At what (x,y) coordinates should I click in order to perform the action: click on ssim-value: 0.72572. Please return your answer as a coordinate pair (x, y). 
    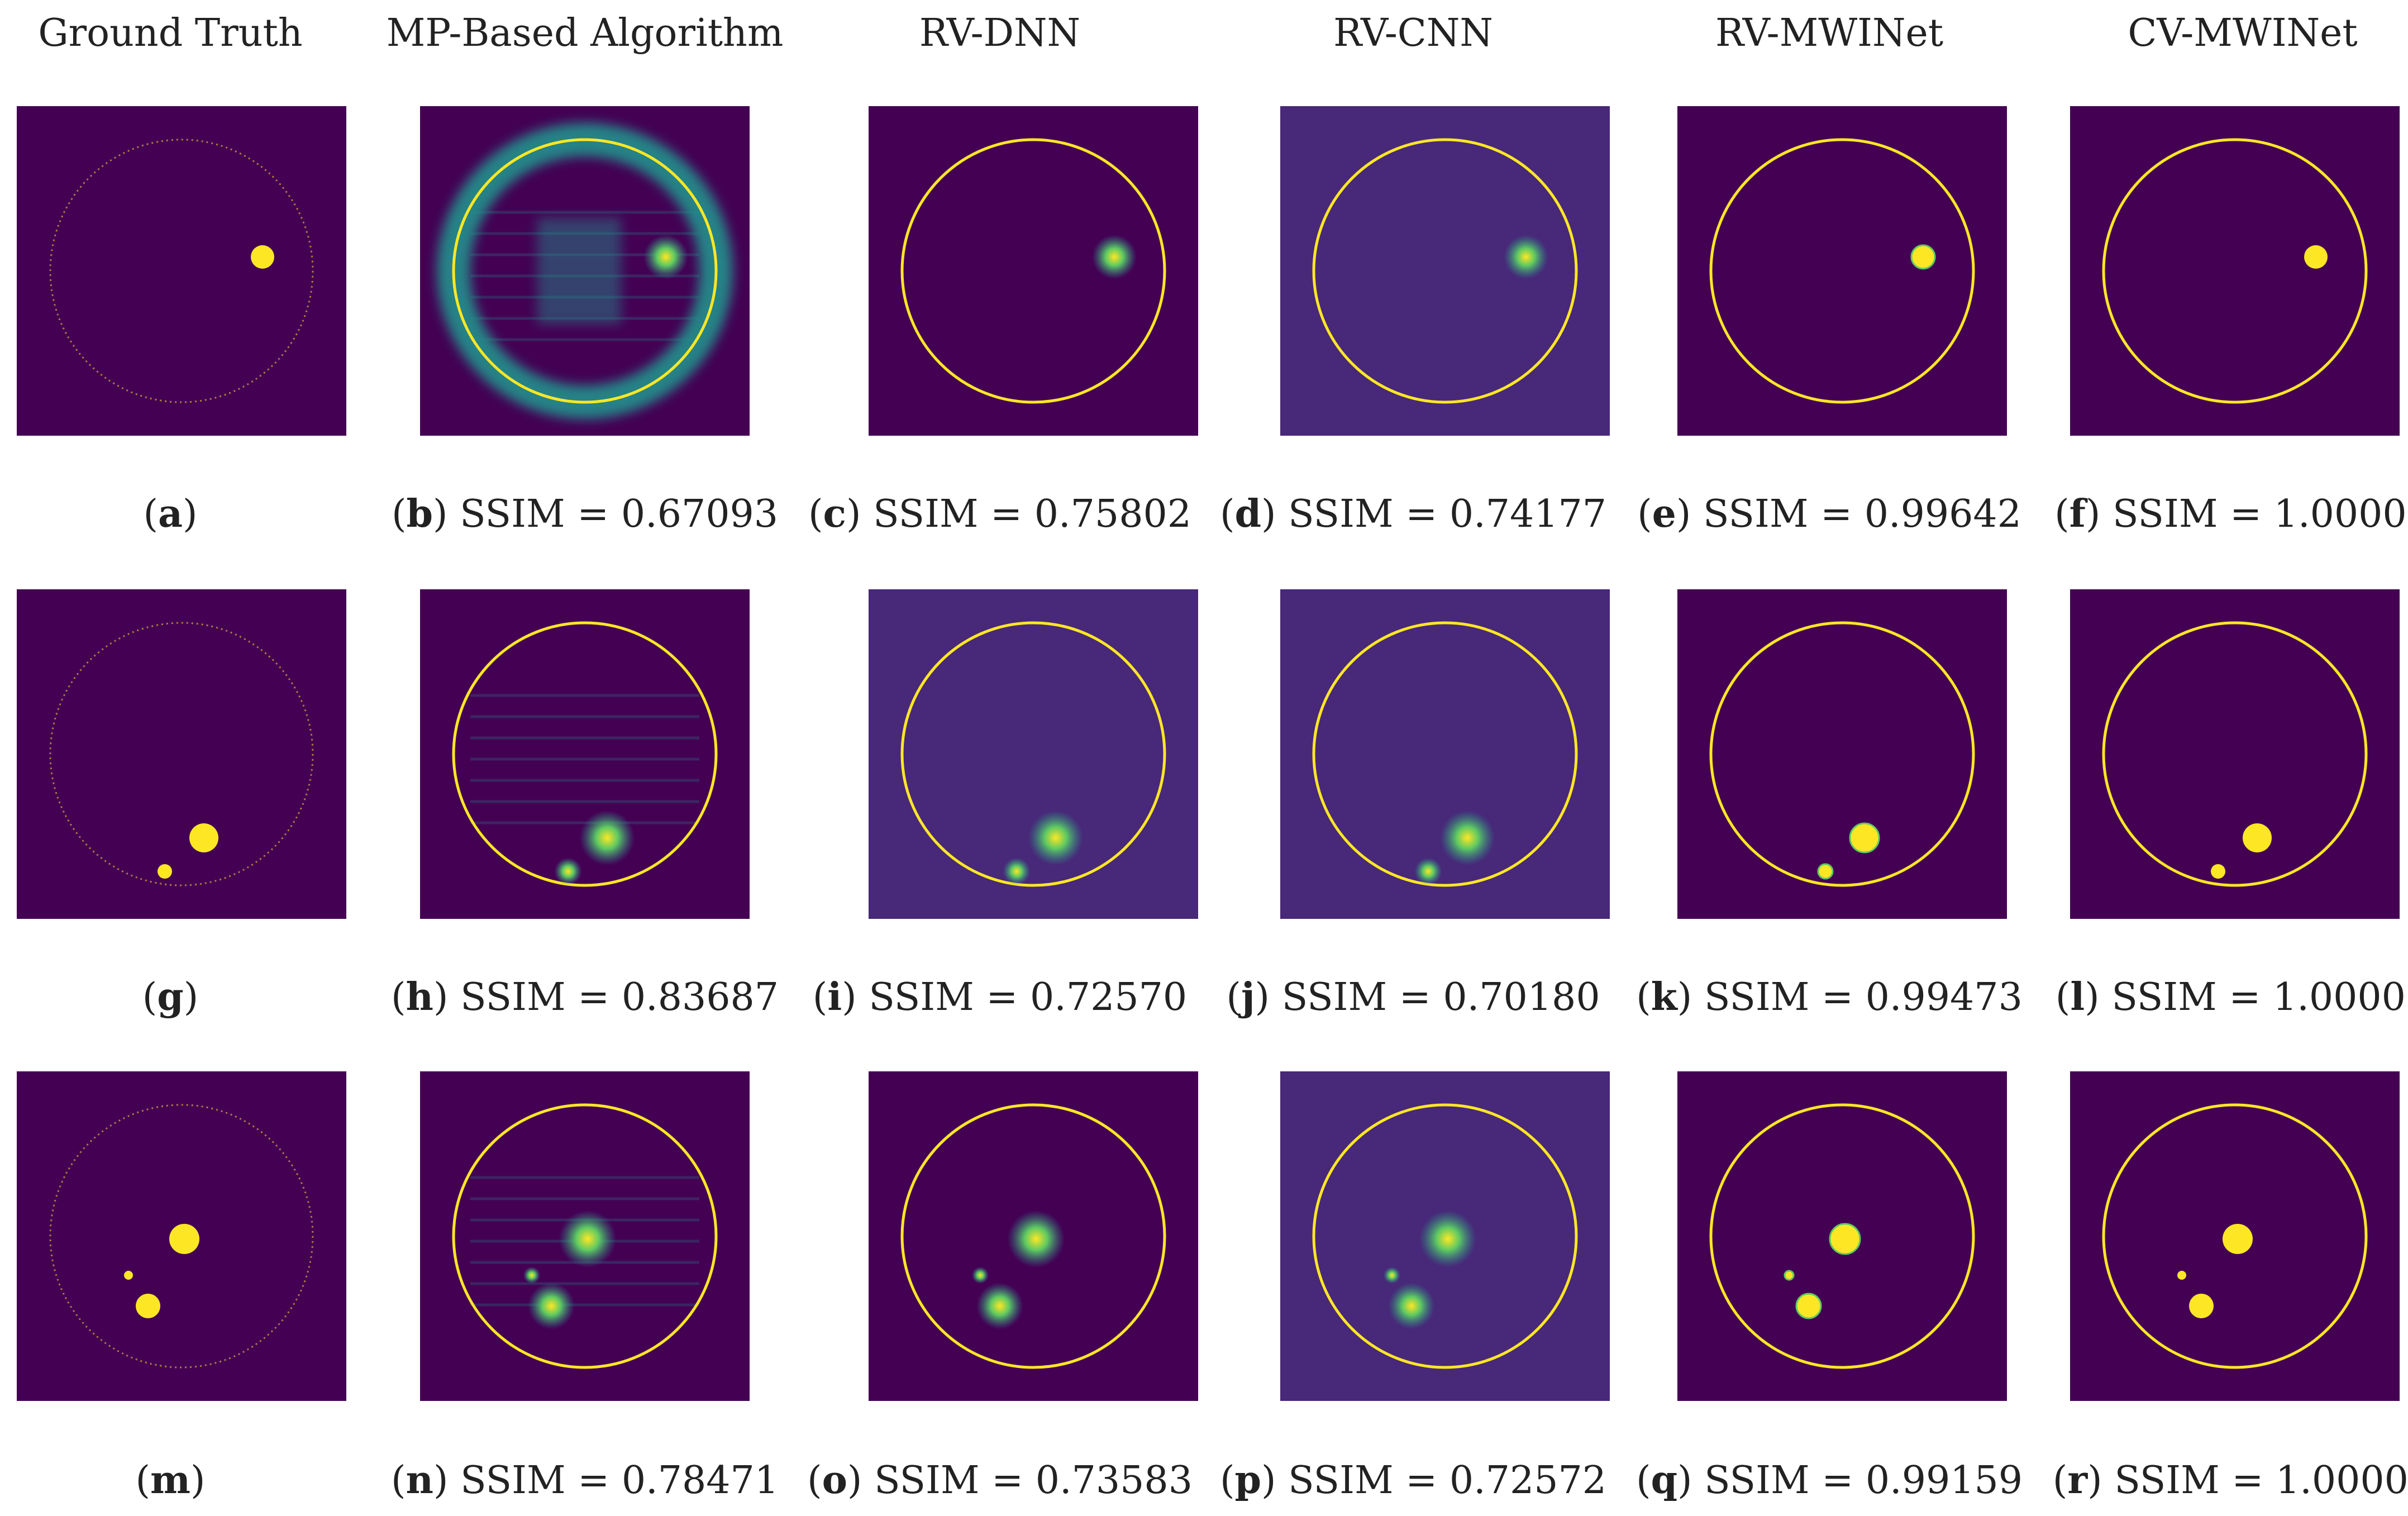
    Looking at the image, I should click on (1528, 1480).